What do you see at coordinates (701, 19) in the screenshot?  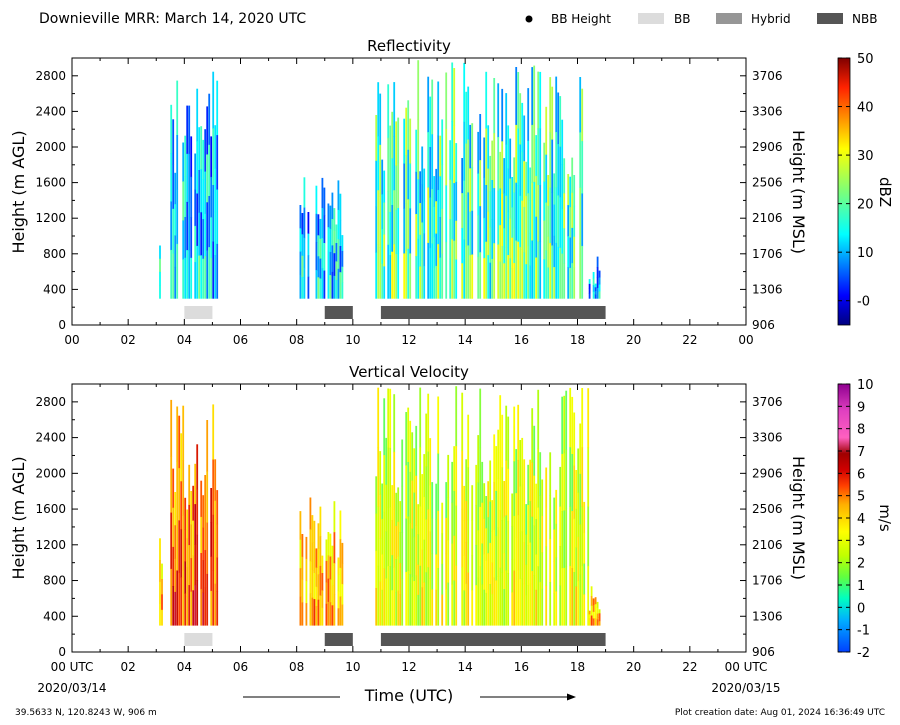 I see `legend: BB Height BB Hybrid NBB` at bounding box center [701, 19].